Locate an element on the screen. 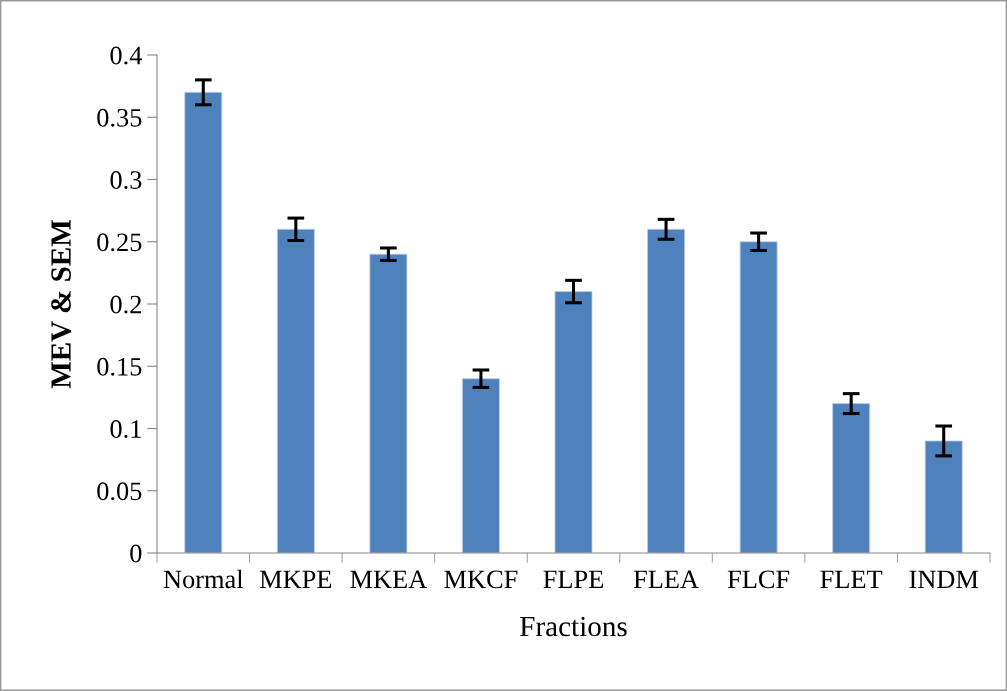 The image size is (1007, 691). x-tick-label: FLPE is located at coordinates (573, 579).